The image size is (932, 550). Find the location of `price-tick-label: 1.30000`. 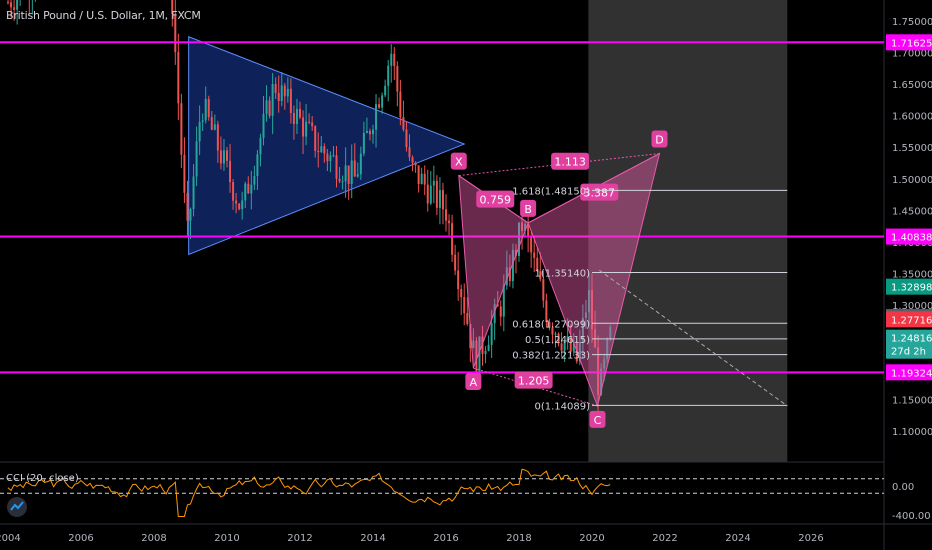

price-tick-label: 1.30000 is located at coordinates (912, 306).